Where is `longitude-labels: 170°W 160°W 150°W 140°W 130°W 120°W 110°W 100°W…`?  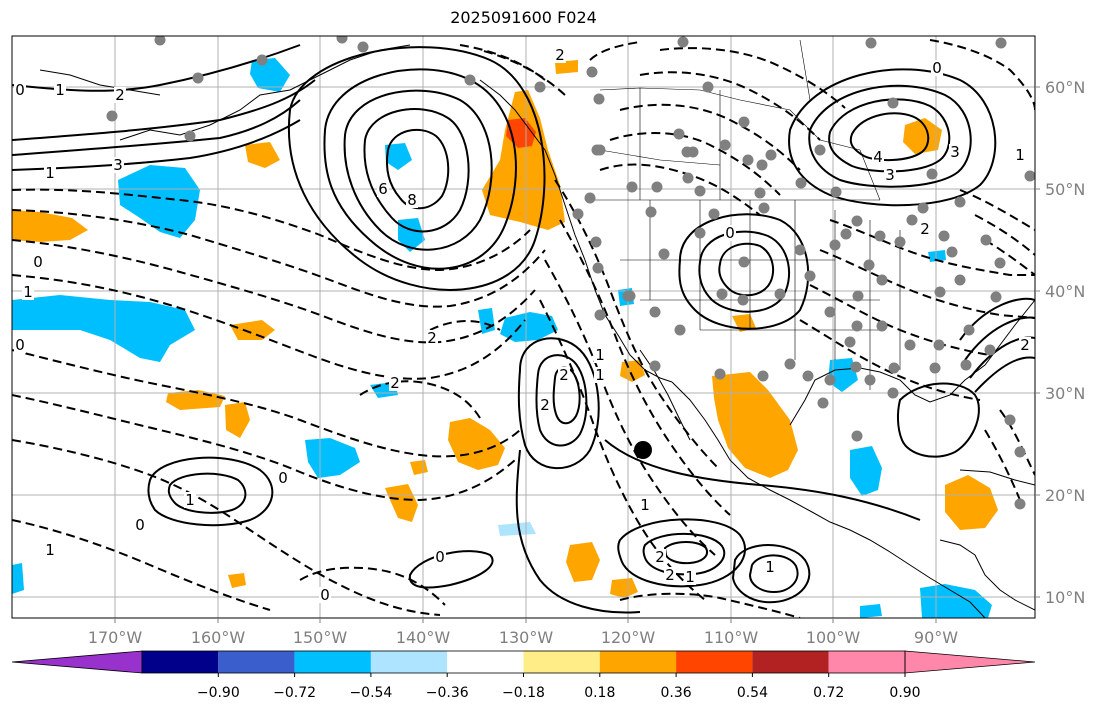
longitude-labels: 170°W 160°W 150°W 140°W 130°W 120°W 110°W 100°W… is located at coordinates (523, 632).